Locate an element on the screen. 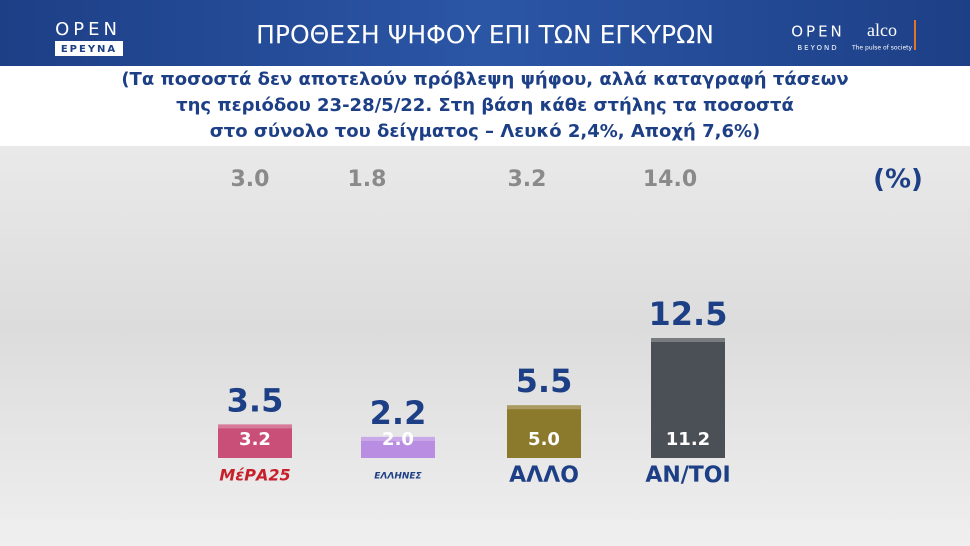  reference-label: 3.0 is located at coordinates (250, 179).